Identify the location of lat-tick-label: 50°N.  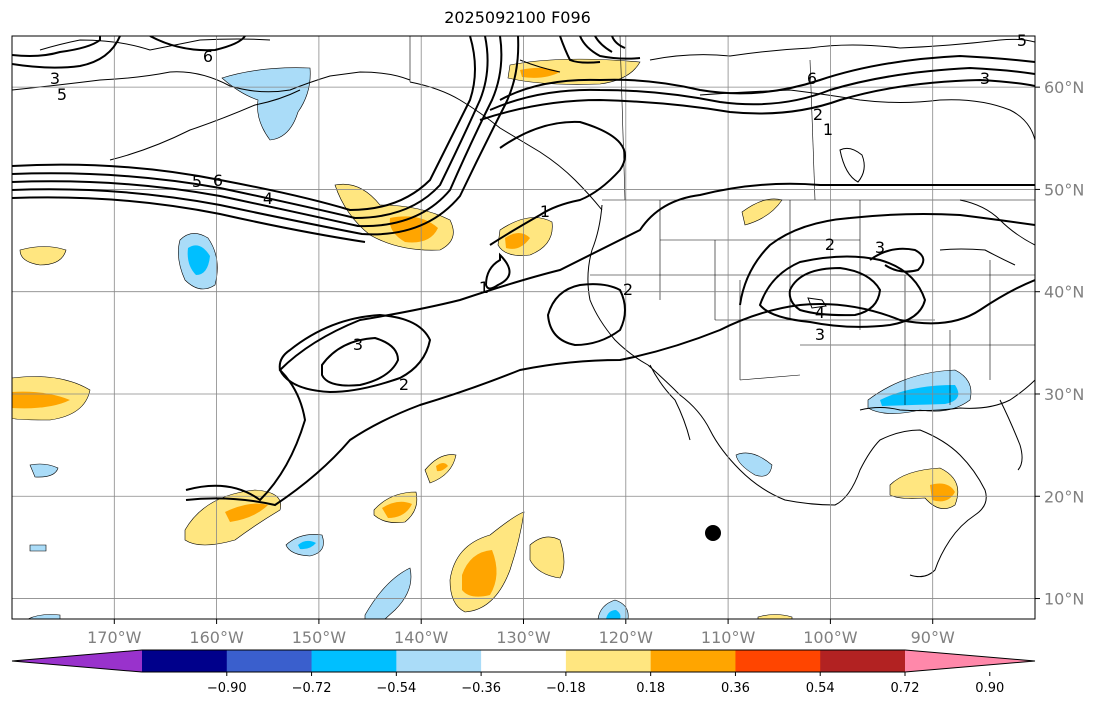
(1064, 189).